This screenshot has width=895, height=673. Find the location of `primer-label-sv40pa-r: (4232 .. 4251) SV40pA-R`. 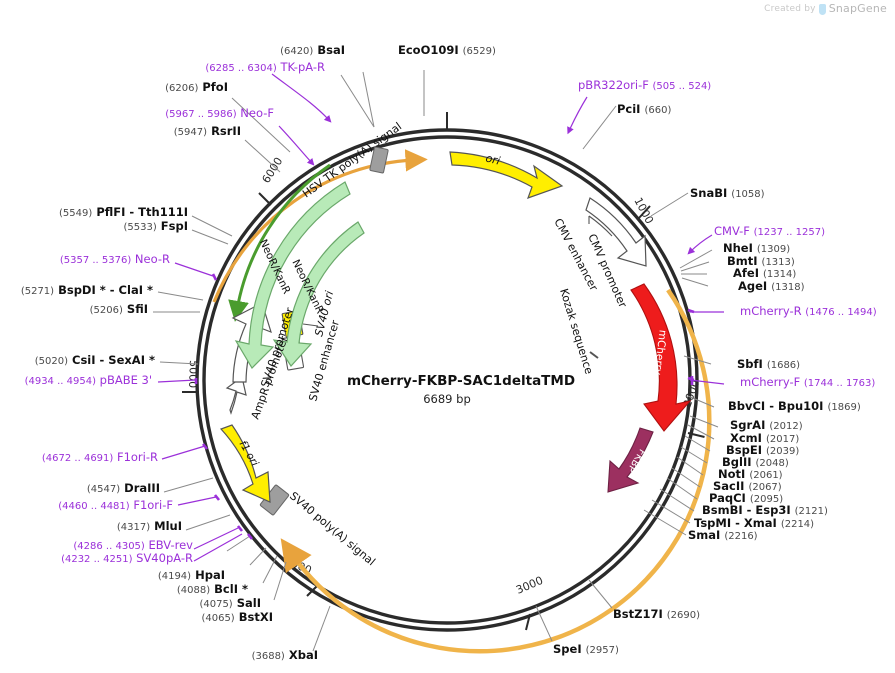

primer-label-sv40pa-r: (4232 .. 4251) SV40pA-R is located at coordinates (116, 558).